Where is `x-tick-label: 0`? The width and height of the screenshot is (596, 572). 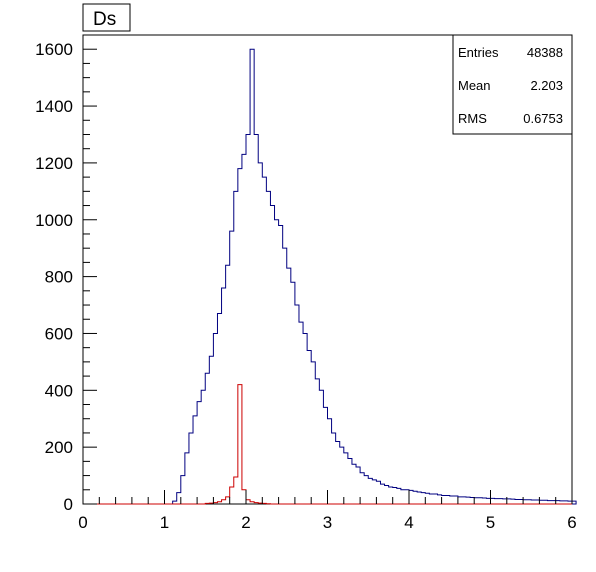 x-tick-label: 0 is located at coordinates (82, 522).